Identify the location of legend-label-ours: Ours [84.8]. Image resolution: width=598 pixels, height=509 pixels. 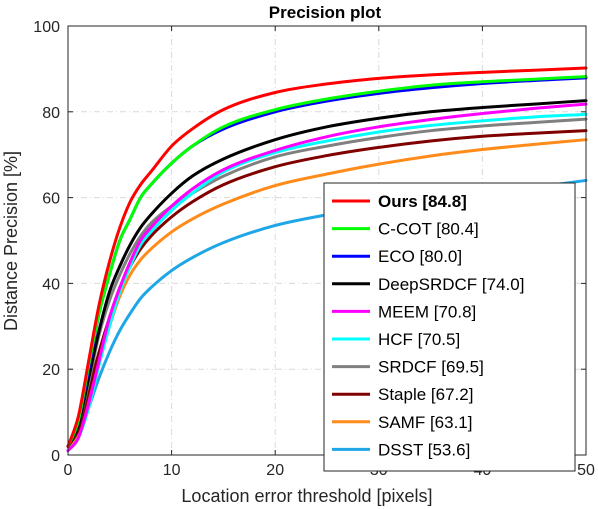
(422, 201).